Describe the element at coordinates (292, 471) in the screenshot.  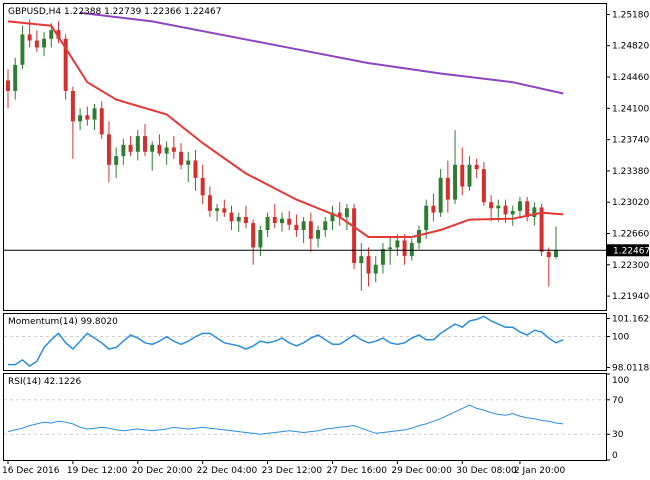
I see `time-tick-label: 23 Dec 12:00` at that location.